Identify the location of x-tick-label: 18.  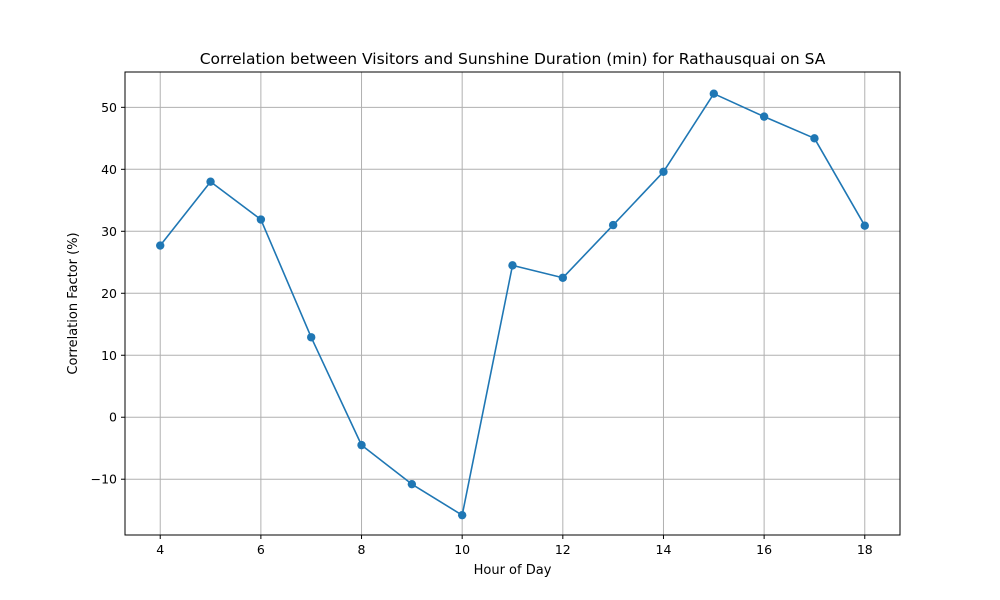
(865, 549).